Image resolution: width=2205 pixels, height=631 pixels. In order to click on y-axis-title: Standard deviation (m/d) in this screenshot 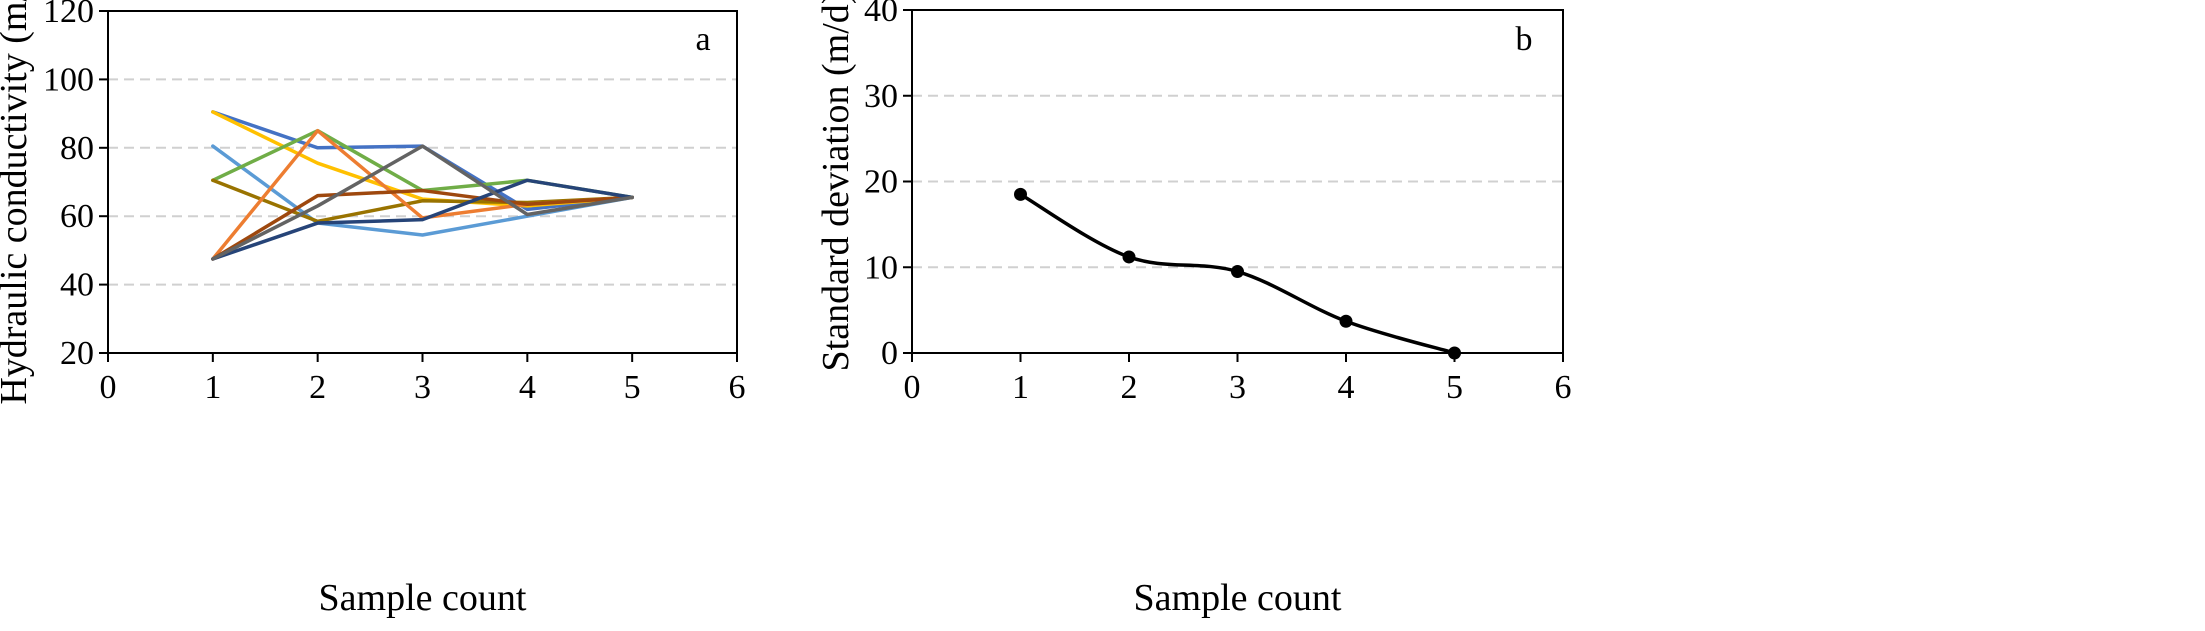, I will do `click(836, 185)`.